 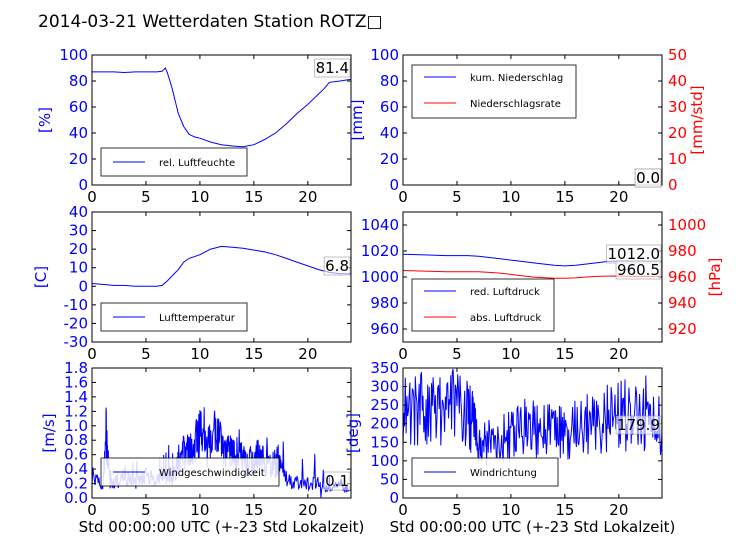 I want to click on y-tick-label: 10, so click(x=78, y=268).